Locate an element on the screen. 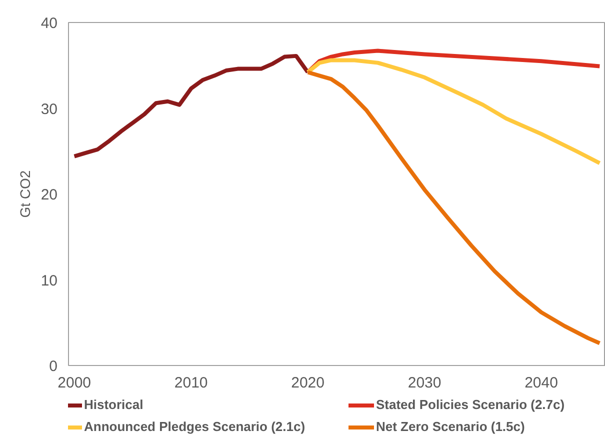 This screenshot has height=444, width=605. y-axis-title: Gt CO2 is located at coordinates (24, 194).